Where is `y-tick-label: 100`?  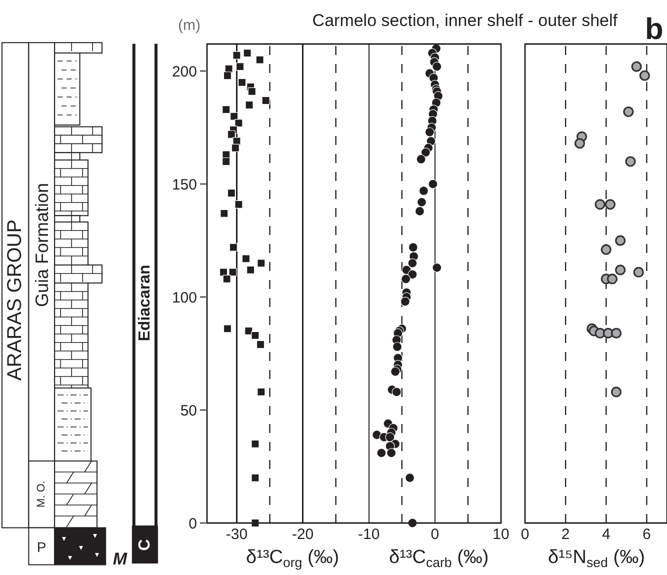 y-tick-label: 100 is located at coordinates (184, 297).